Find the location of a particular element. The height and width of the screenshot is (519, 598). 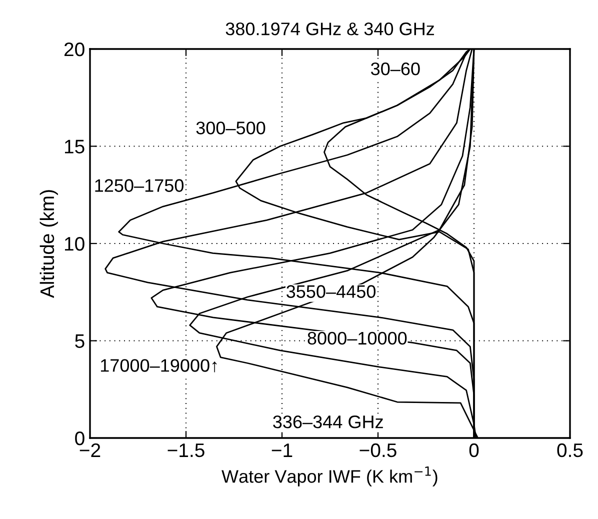

x-tick-label: −2 is located at coordinates (90, 450).